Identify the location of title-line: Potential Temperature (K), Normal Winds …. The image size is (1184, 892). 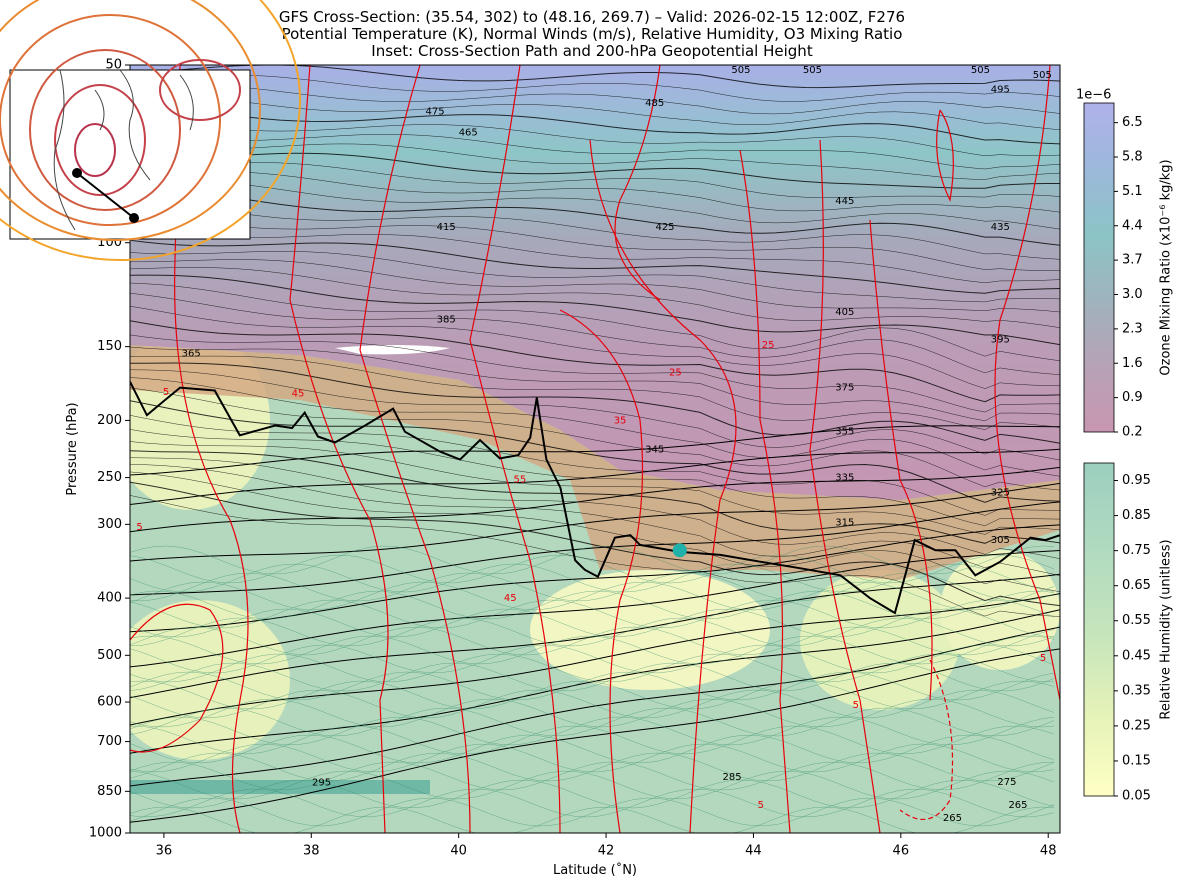
(592, 34).